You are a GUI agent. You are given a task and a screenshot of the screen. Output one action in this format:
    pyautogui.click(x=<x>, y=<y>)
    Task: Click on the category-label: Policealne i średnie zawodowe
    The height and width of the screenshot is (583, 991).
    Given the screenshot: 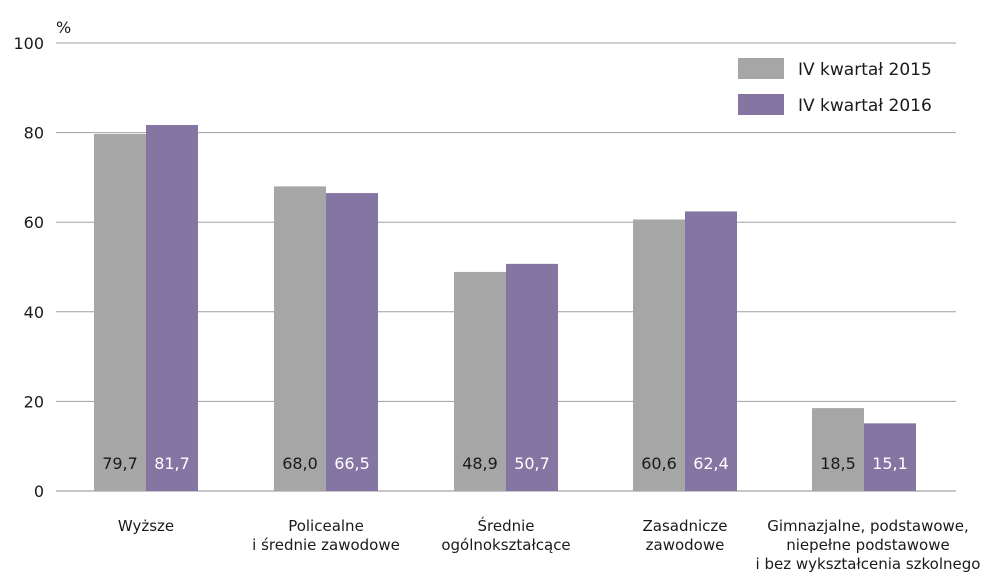 What is the action you would take?
    pyautogui.click(x=326, y=535)
    